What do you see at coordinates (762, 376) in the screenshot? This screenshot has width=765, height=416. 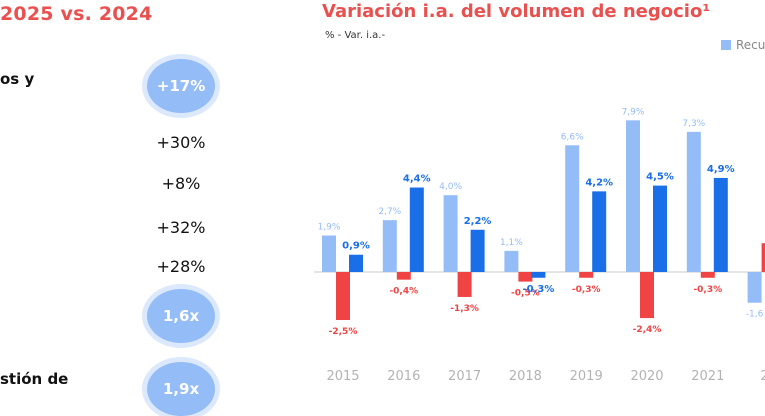 I see `x-tick-label-20: 20` at bounding box center [762, 376].